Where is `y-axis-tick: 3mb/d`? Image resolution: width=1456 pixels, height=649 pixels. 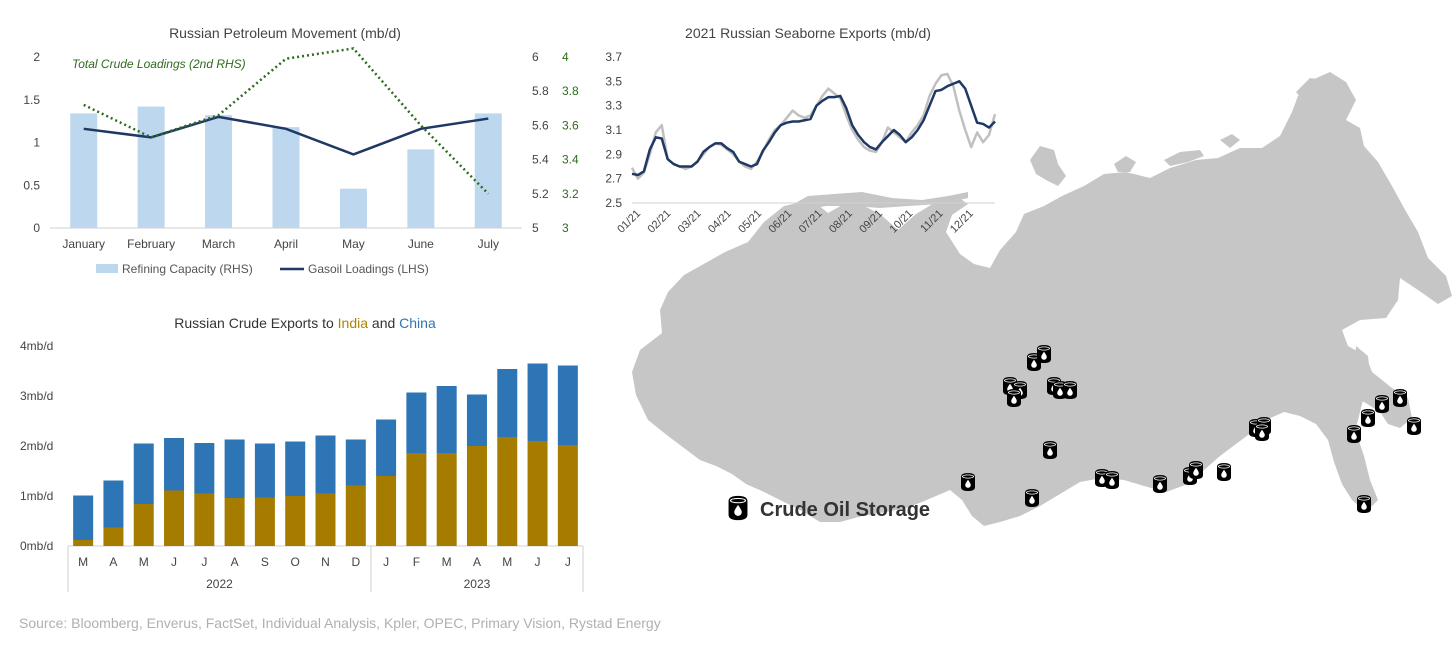 y-axis-tick: 3mb/d is located at coordinates (36, 396).